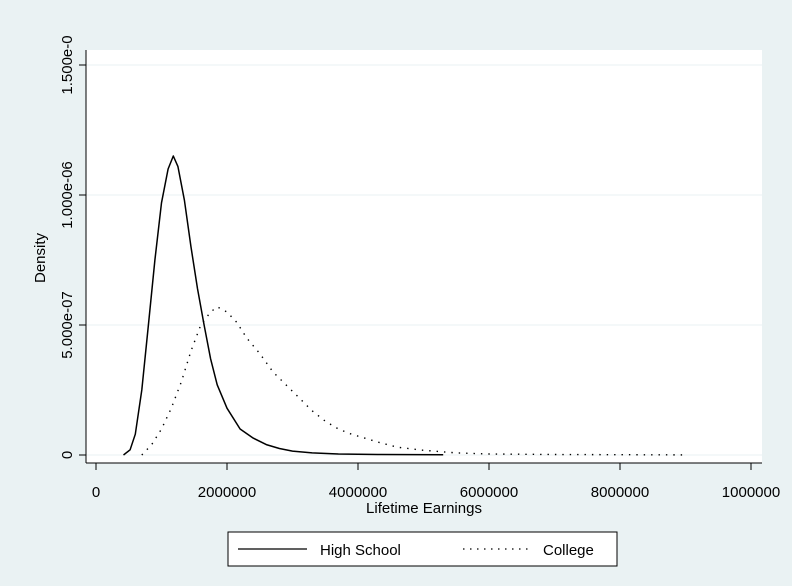 This screenshot has height=586, width=792. What do you see at coordinates (72, 247) in the screenshot?
I see `y-ticks: 0 5.000e-07 1.000e-06 1.500e-0` at bounding box center [72, 247].